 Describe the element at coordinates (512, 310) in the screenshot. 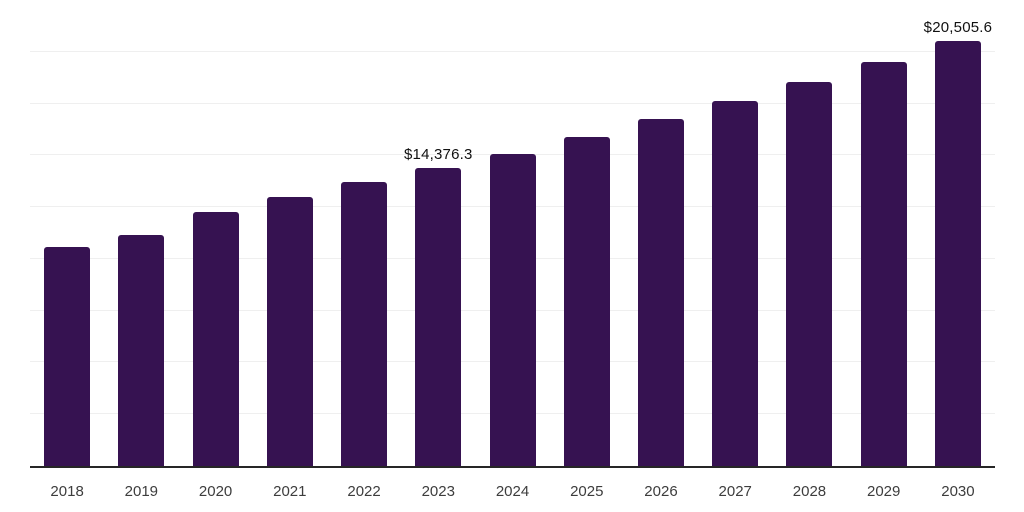

I see `bar-2024` at that location.